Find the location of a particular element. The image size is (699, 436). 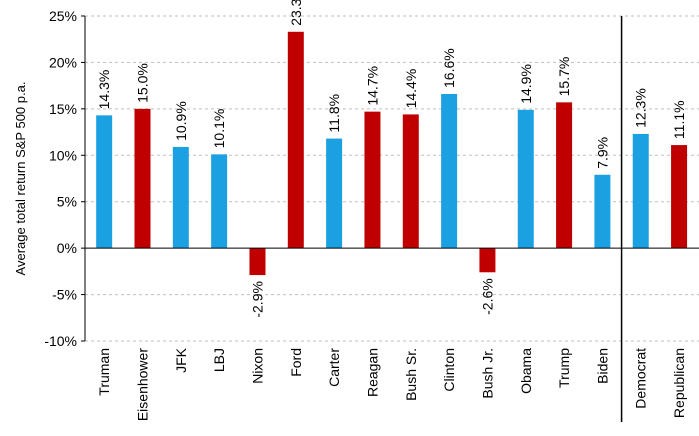

x-tick-label: Bush Sr. is located at coordinates (411, 374).